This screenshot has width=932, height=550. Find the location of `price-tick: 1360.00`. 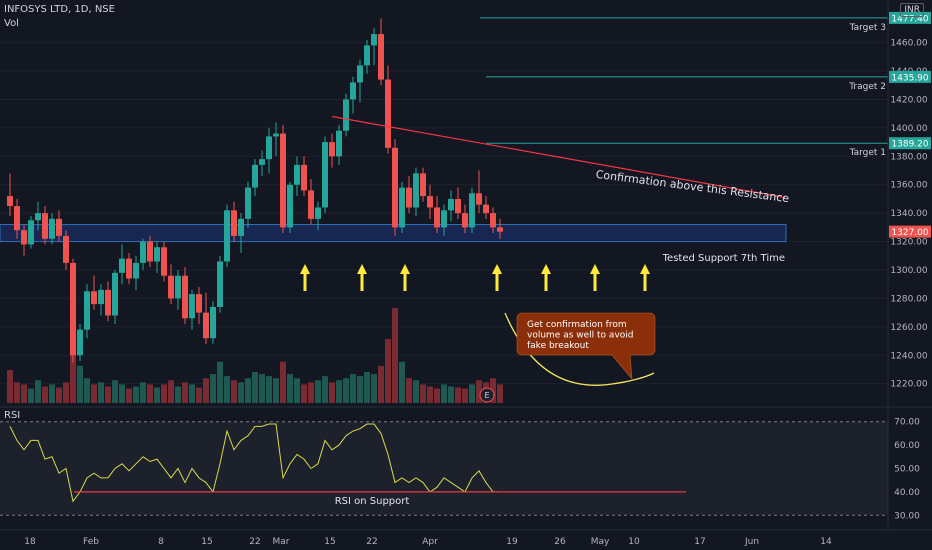

price-tick: 1360.00 is located at coordinates (908, 186).